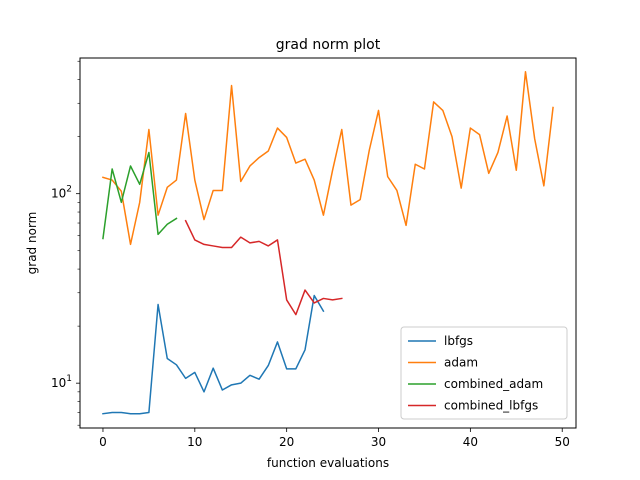  Describe the element at coordinates (328, 45) in the screenshot. I see `chart-title: grad norm plot` at that location.